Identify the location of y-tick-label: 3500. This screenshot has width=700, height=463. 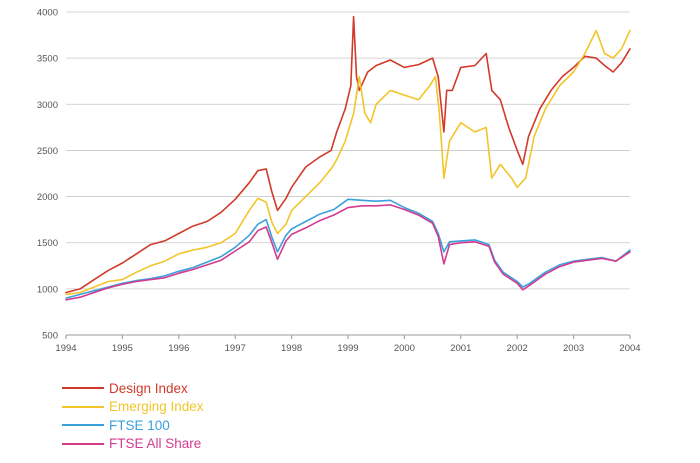
(47, 59).